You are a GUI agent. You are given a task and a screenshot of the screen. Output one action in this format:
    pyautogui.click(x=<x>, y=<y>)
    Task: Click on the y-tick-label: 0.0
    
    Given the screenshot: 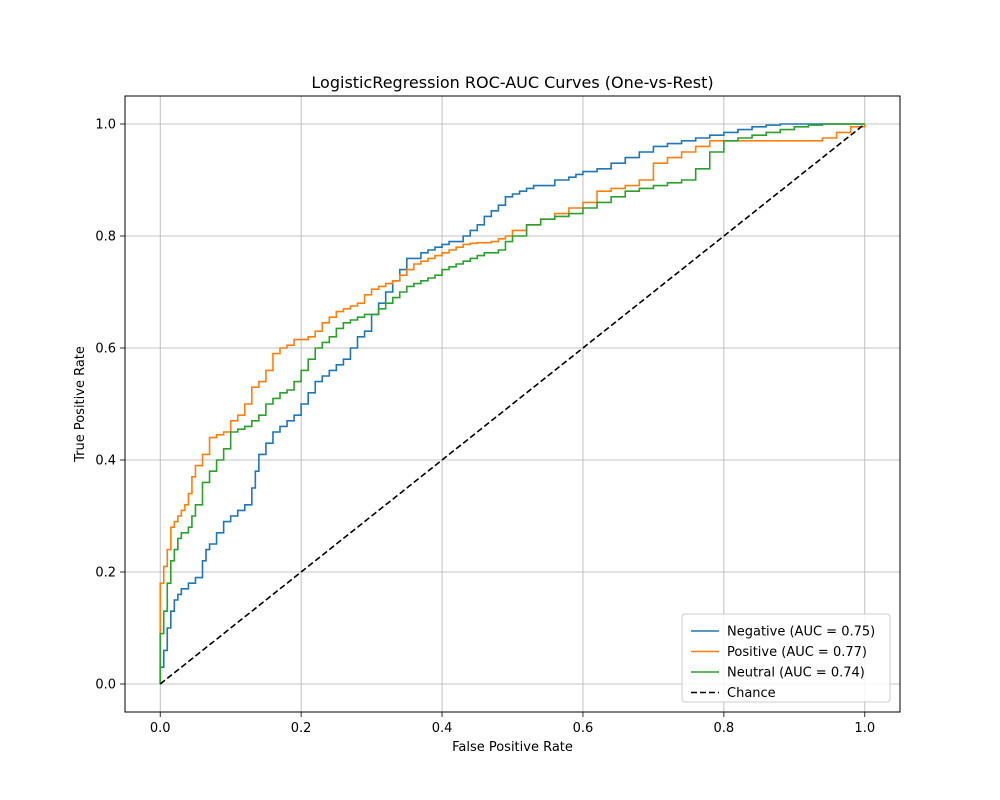 What is the action you would take?
    pyautogui.click(x=105, y=685)
    